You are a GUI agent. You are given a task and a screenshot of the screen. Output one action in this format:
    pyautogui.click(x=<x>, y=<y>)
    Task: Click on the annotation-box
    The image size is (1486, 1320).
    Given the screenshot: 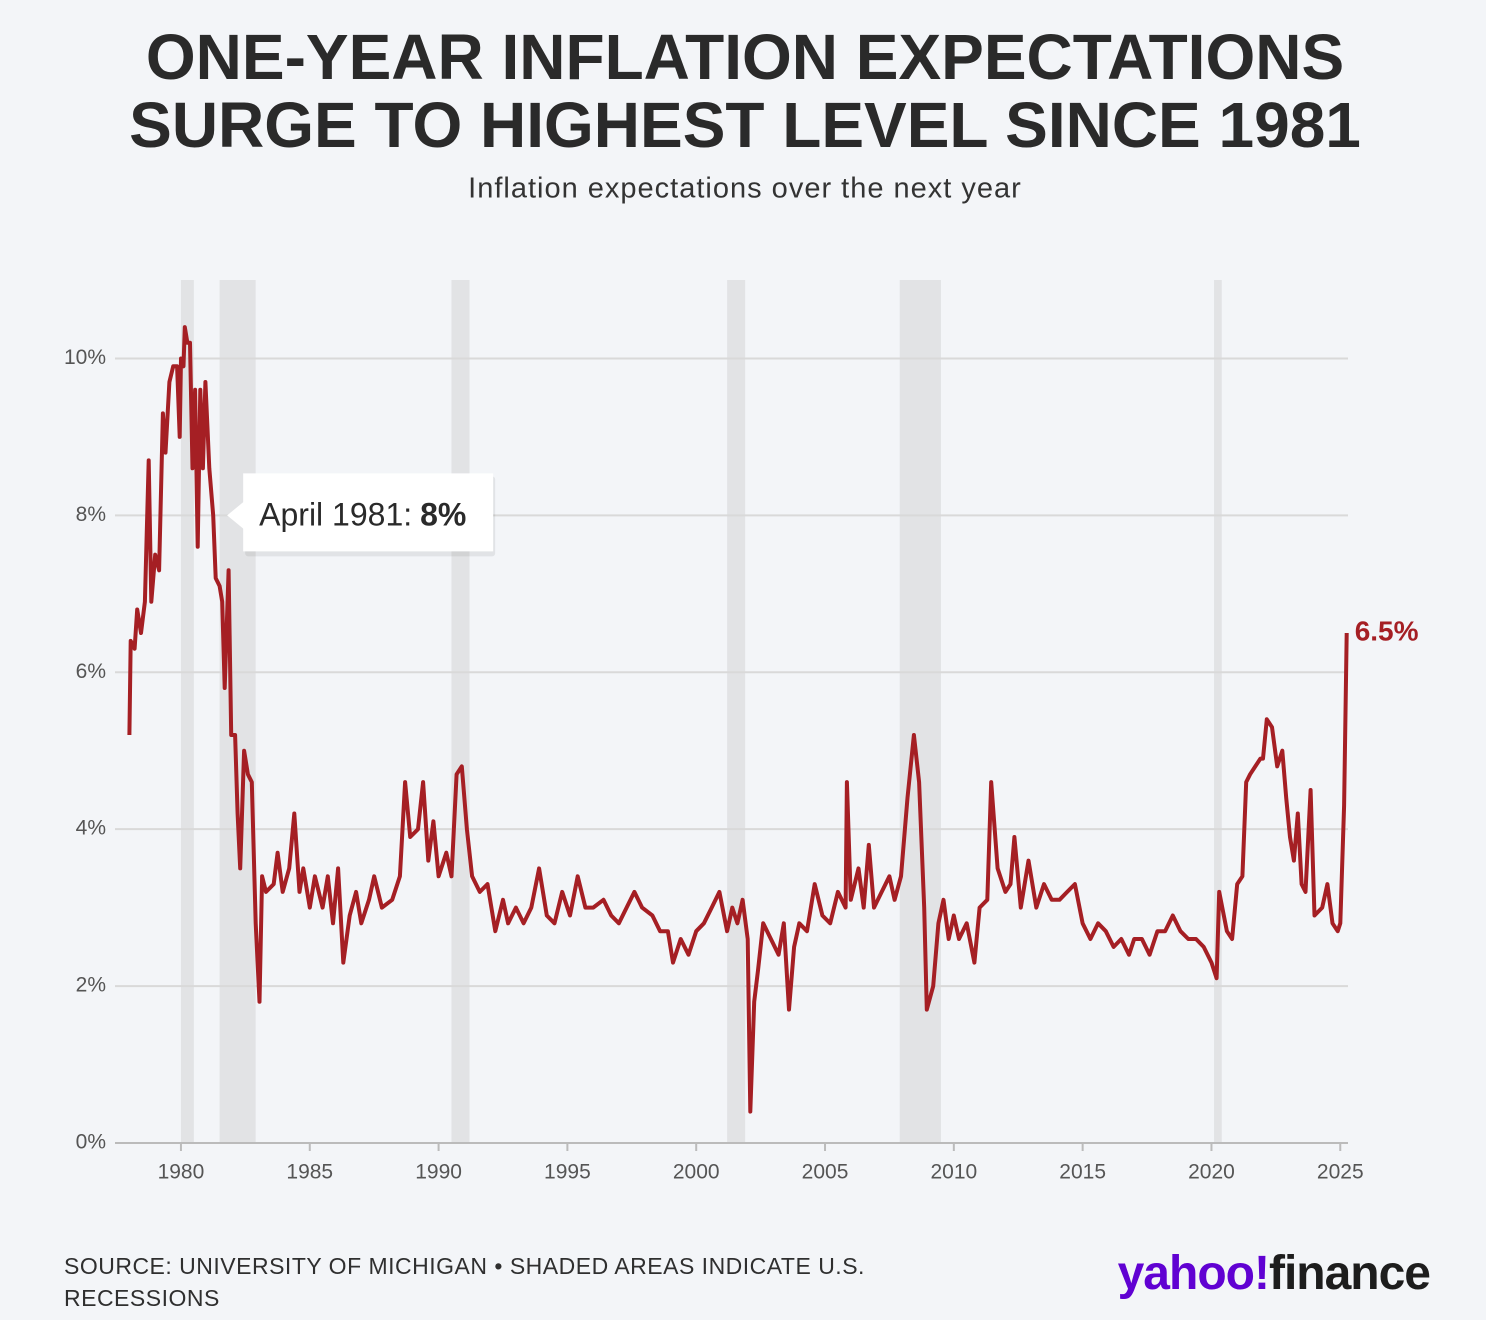 What is the action you would take?
    pyautogui.click(x=368, y=512)
    